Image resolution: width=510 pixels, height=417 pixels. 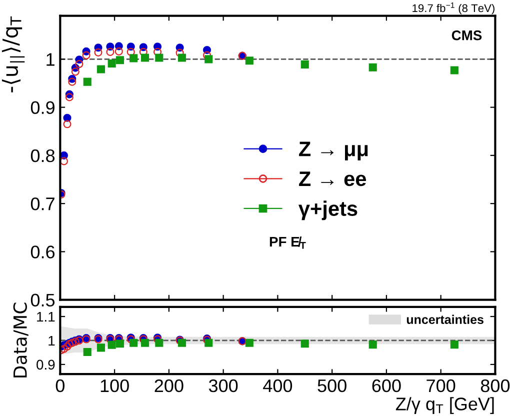 What do you see at coordinates (332, 179) in the screenshot?
I see `legend-label: Z → ee` at bounding box center [332, 179].